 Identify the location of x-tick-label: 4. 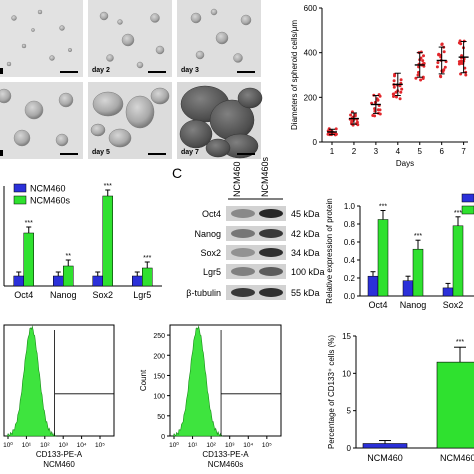
(398, 151).